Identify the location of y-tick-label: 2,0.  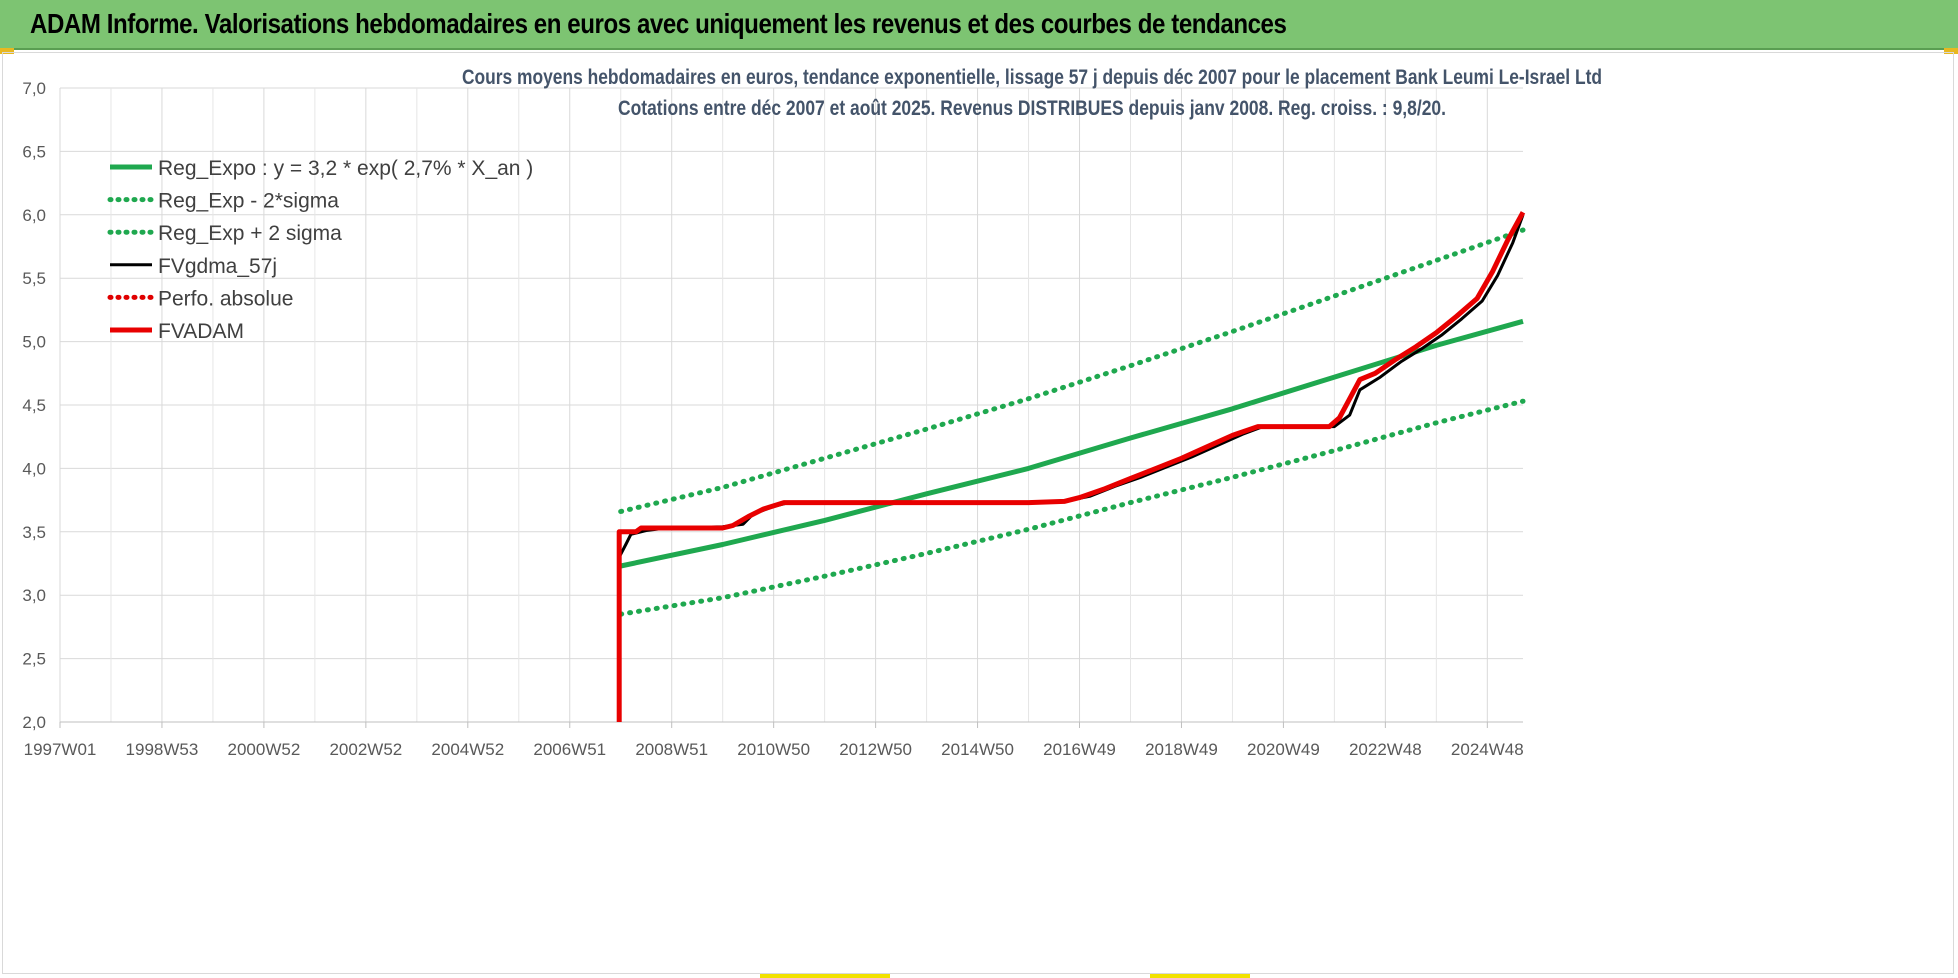
(34, 722).